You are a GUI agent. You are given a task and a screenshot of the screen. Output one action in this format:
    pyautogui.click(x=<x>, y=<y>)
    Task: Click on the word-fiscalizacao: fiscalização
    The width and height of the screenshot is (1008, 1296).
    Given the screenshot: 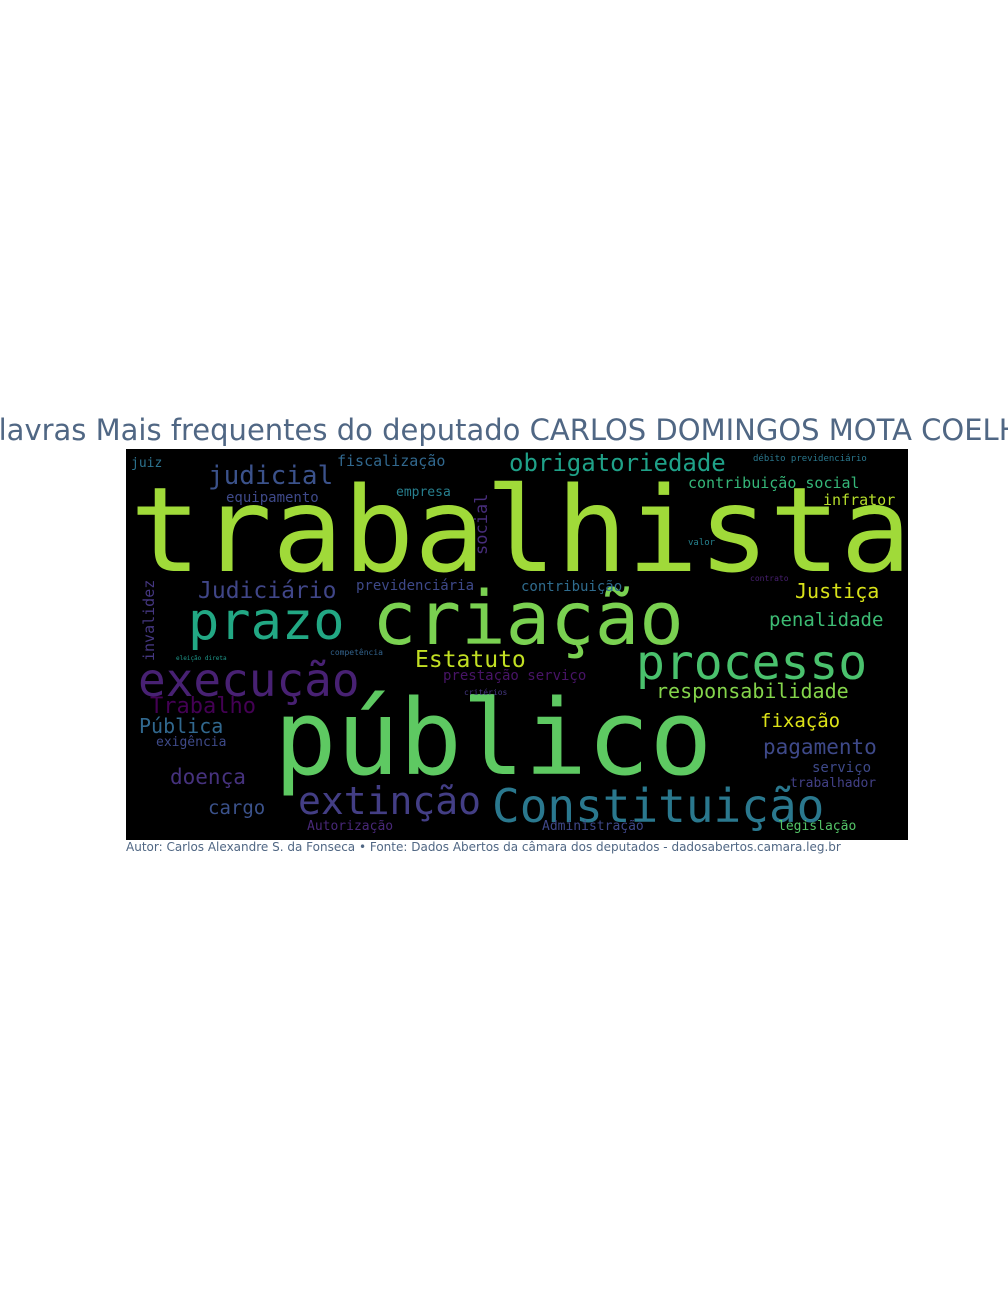 What is the action you would take?
    pyautogui.click(x=391, y=461)
    